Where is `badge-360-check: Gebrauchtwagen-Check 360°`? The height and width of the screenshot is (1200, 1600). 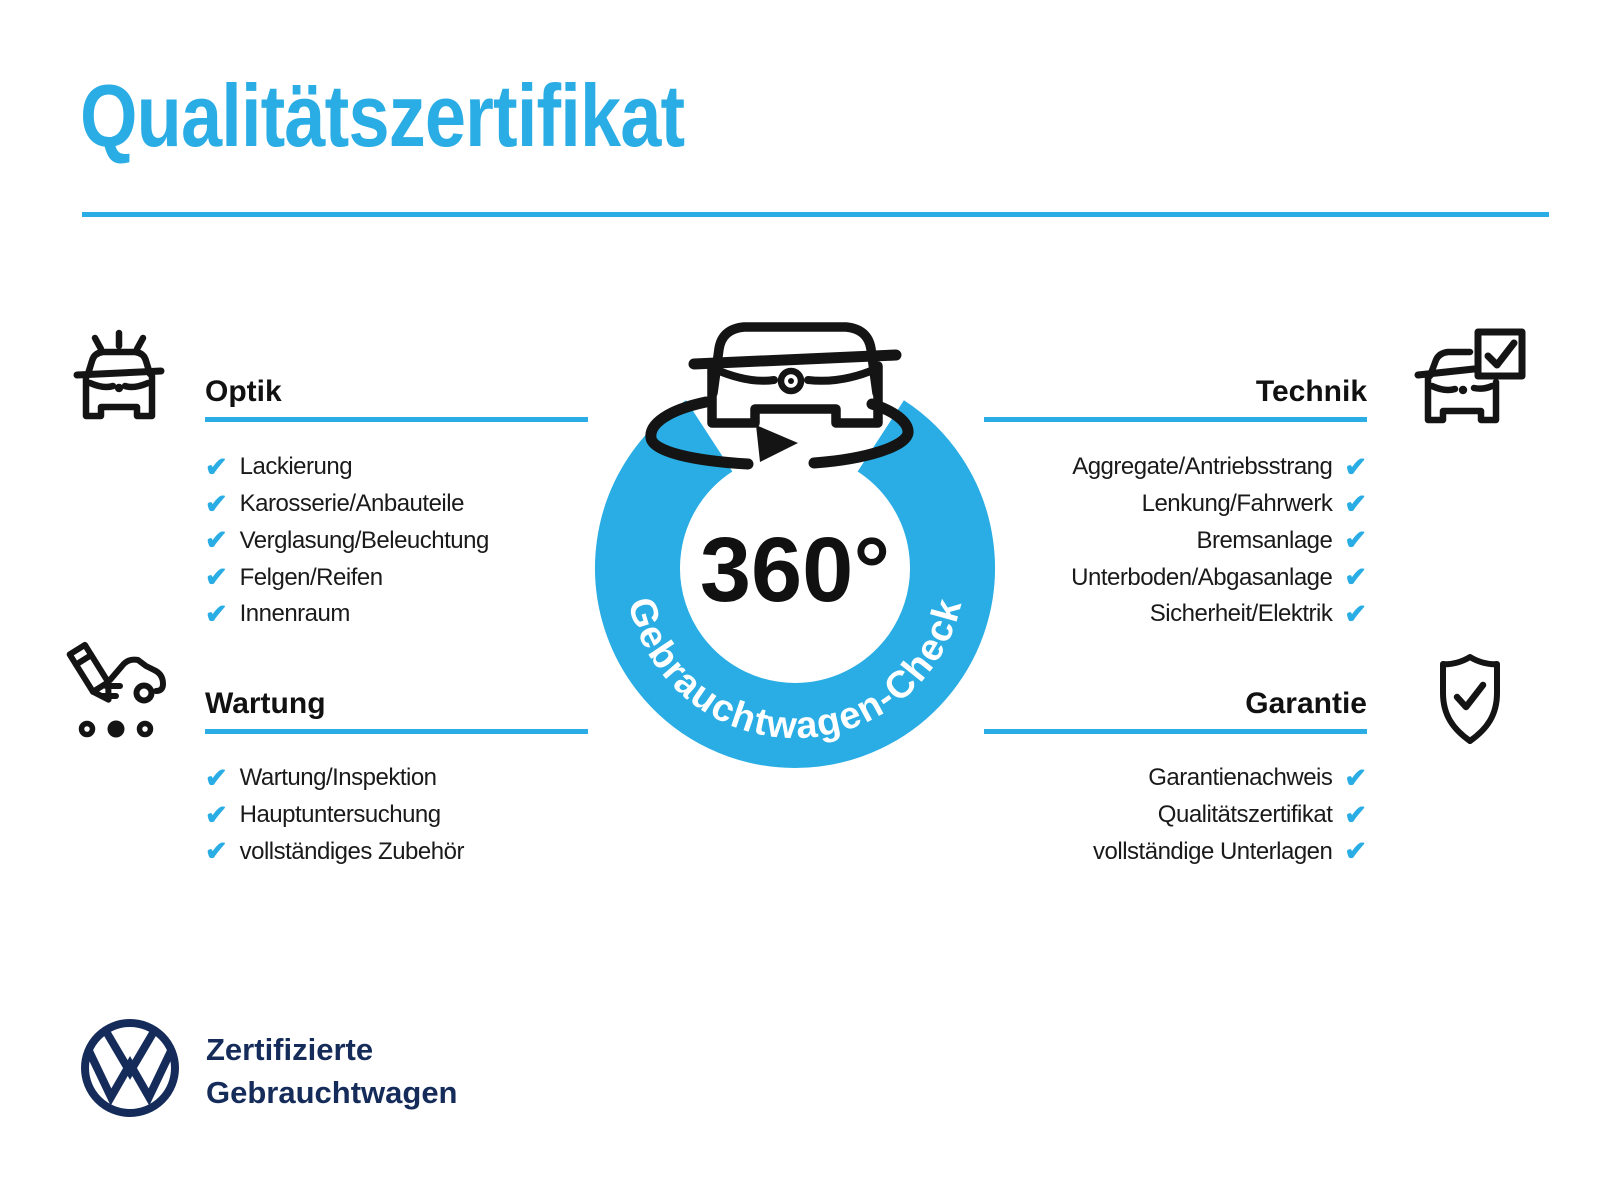 badge-360-check: Gebrauchtwagen-Check 360° is located at coordinates (795, 545).